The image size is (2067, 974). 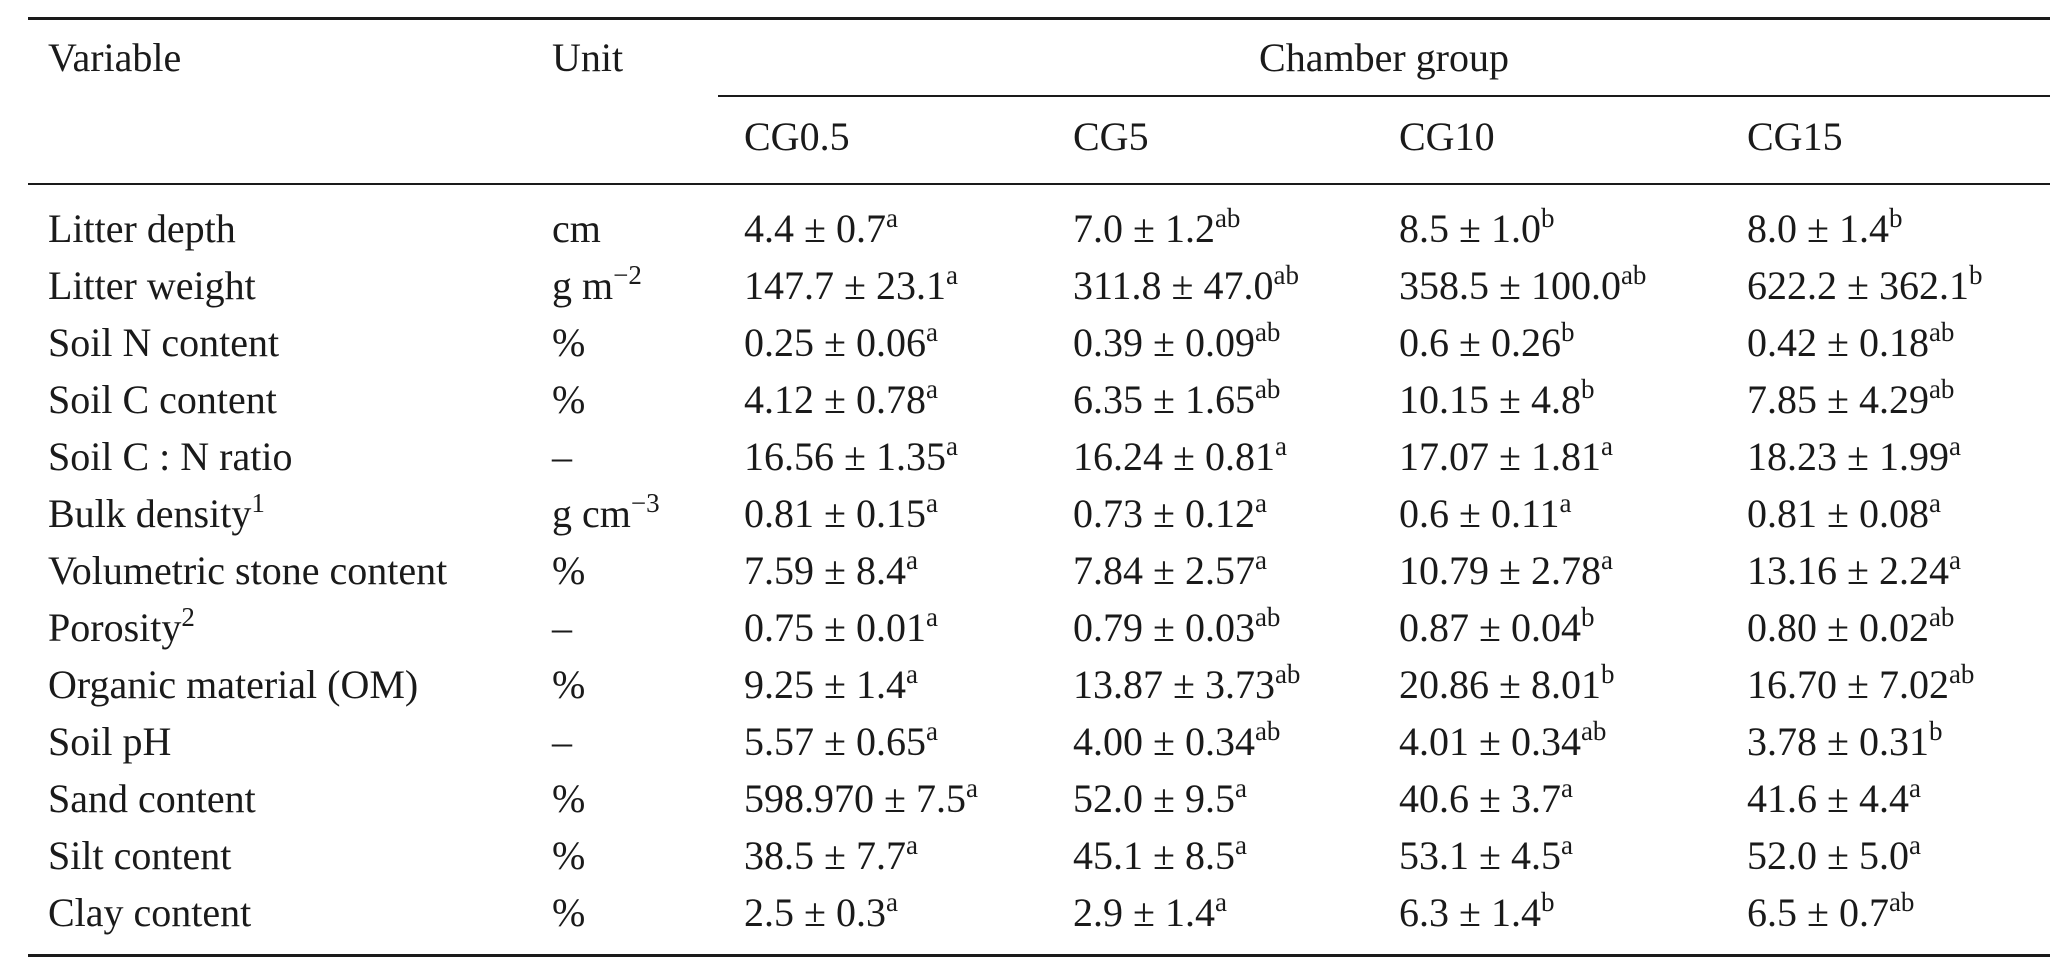 I want to click on variable-label: Soil C : N ratio, so click(x=170, y=456).